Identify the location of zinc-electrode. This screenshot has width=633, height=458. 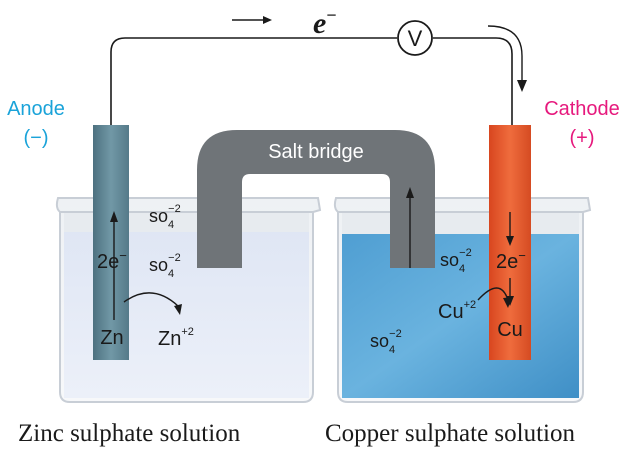
(111, 242).